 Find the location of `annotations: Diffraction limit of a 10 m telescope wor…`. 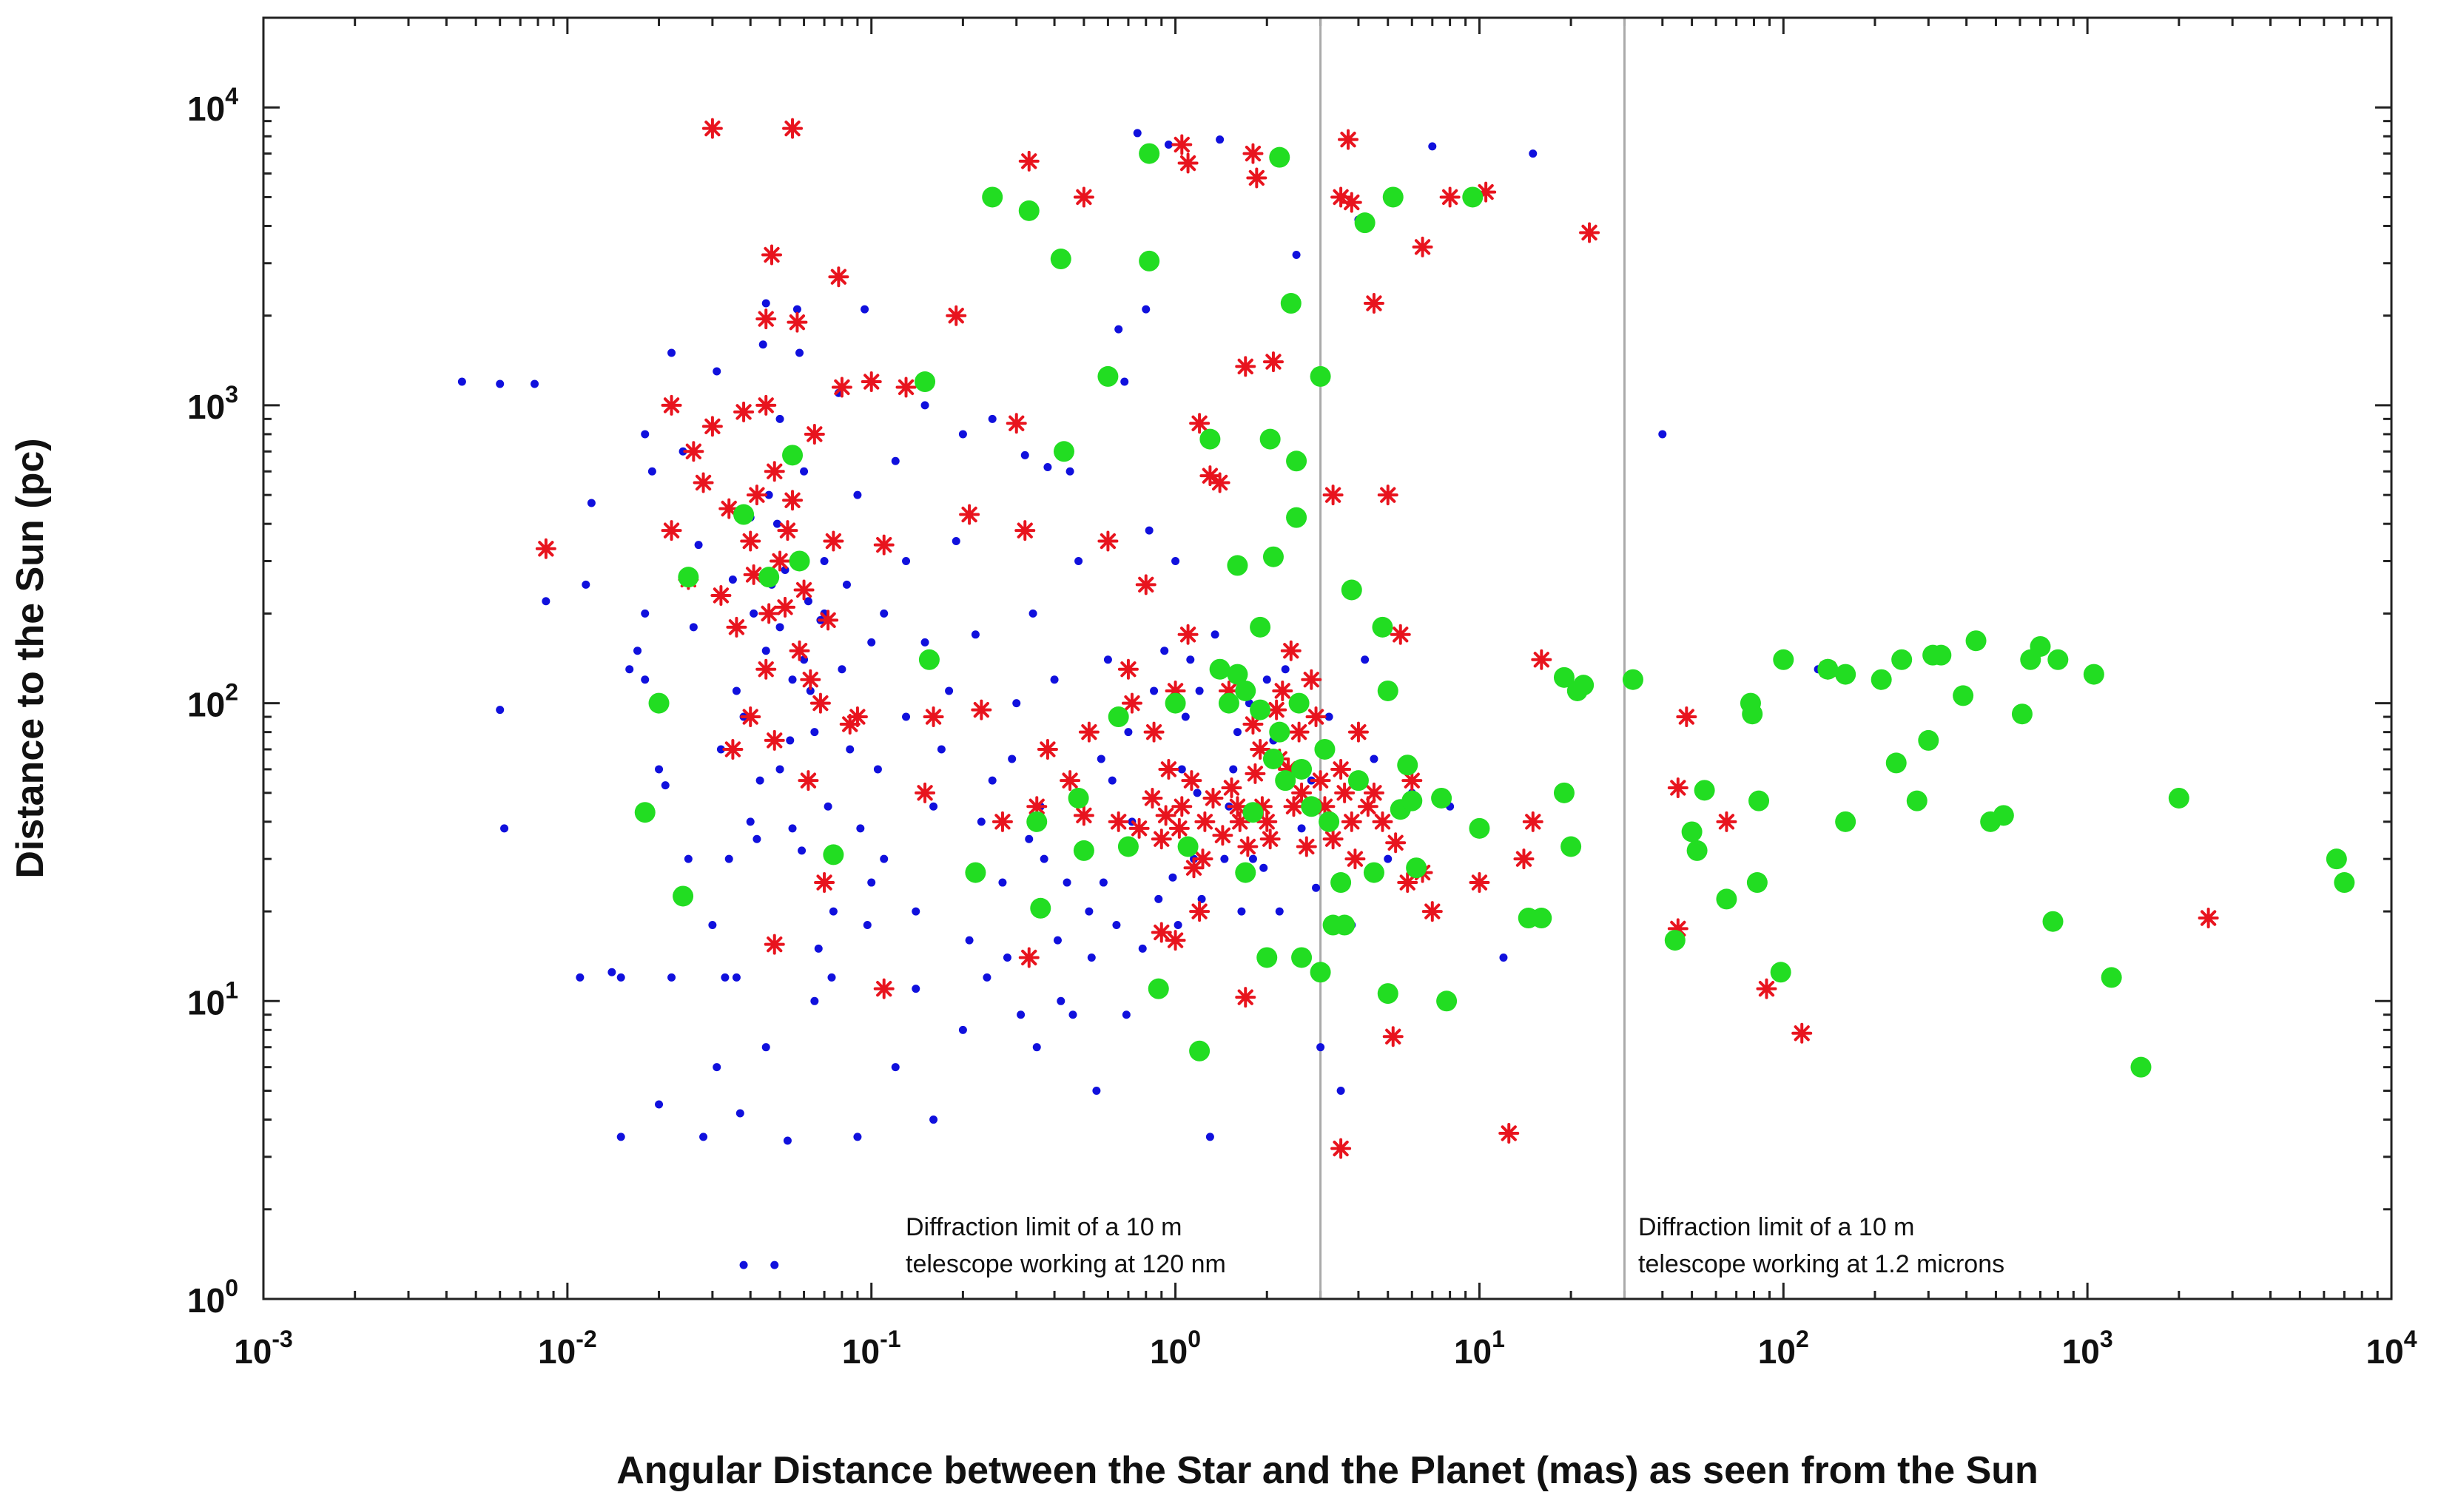

annotations: Diffraction limit of a 10 m telescope wor… is located at coordinates (1455, 1245).